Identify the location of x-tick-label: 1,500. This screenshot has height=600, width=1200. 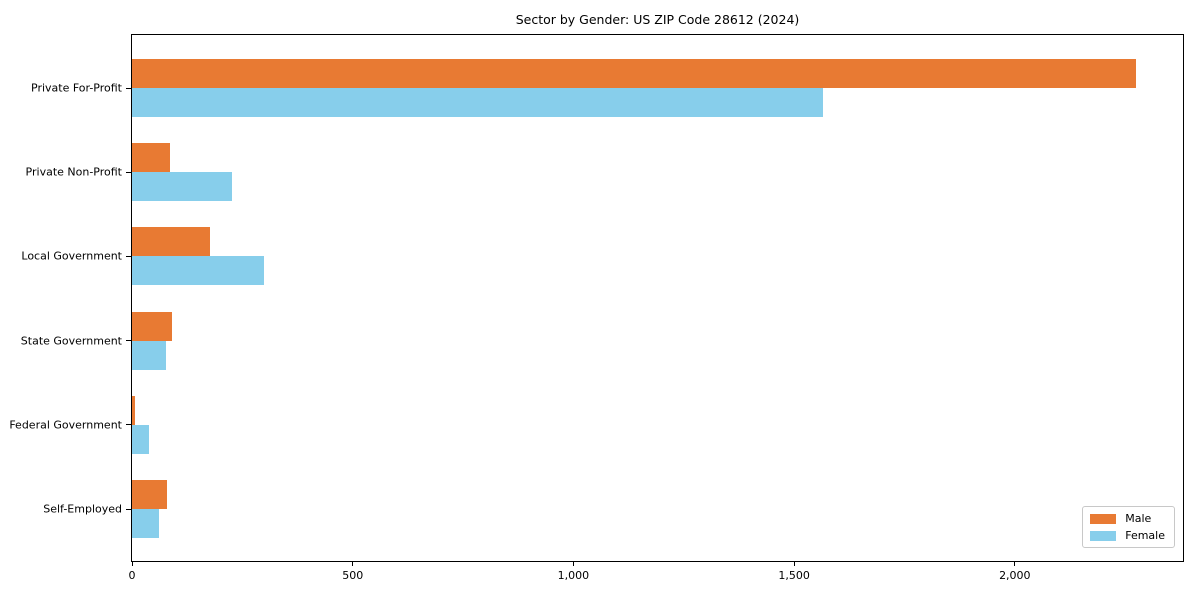
(794, 575).